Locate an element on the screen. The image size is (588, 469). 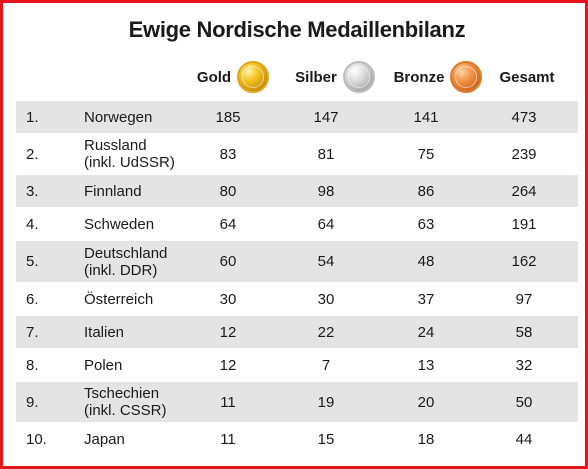
country-name: Deutschland is located at coordinates (126, 253).